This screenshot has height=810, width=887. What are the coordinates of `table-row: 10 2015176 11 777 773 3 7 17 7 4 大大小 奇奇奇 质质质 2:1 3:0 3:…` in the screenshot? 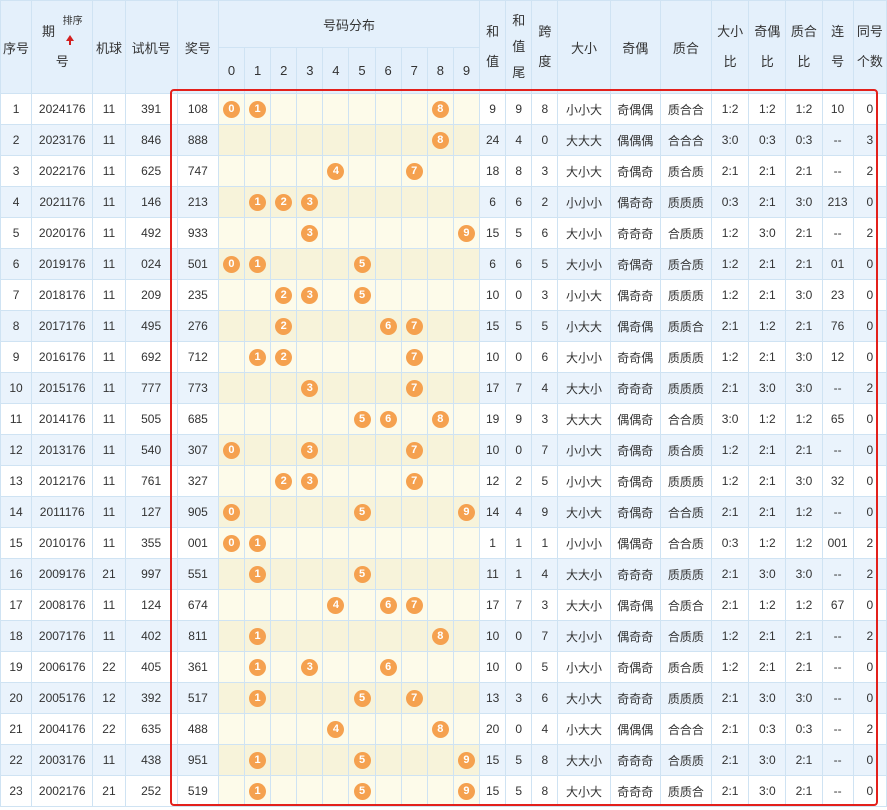 It's located at (443, 388).